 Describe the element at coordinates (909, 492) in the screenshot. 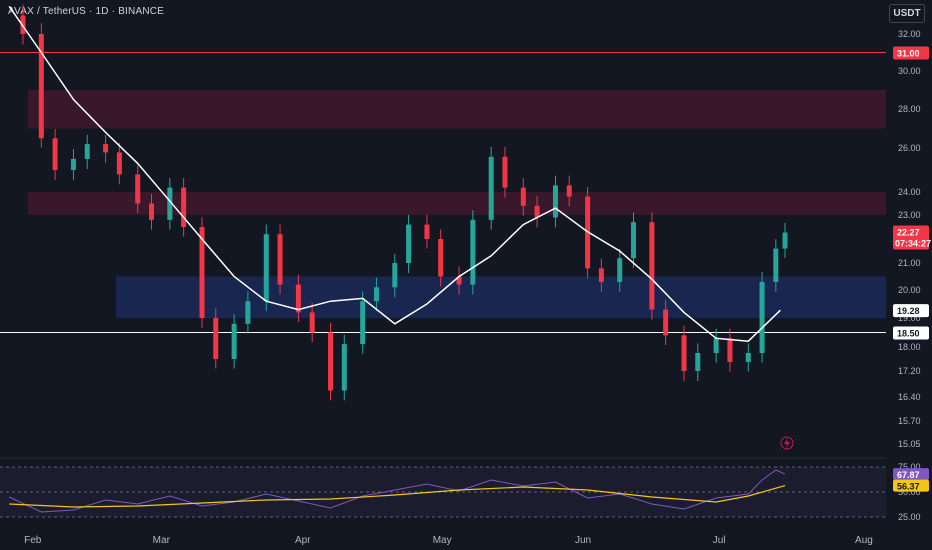

I see `rsi-level-label: 50.00` at that location.